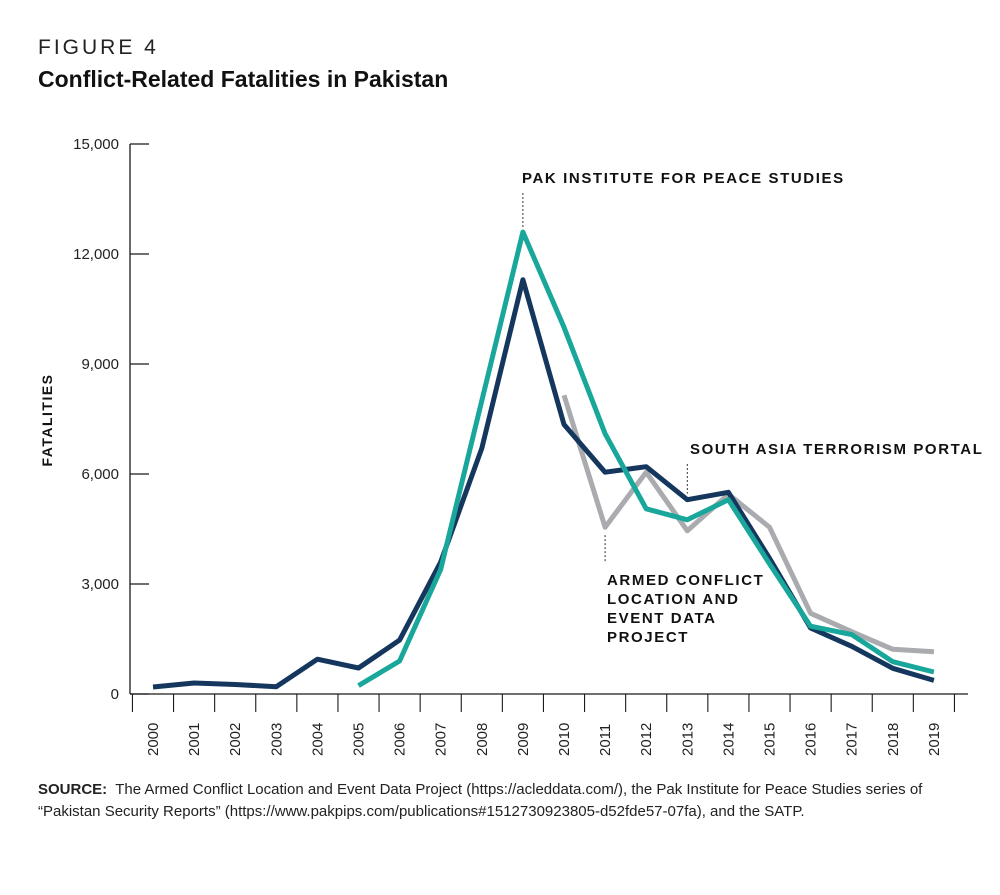  What do you see at coordinates (648, 637) in the screenshot?
I see `annotation-label: PROJECT` at bounding box center [648, 637].